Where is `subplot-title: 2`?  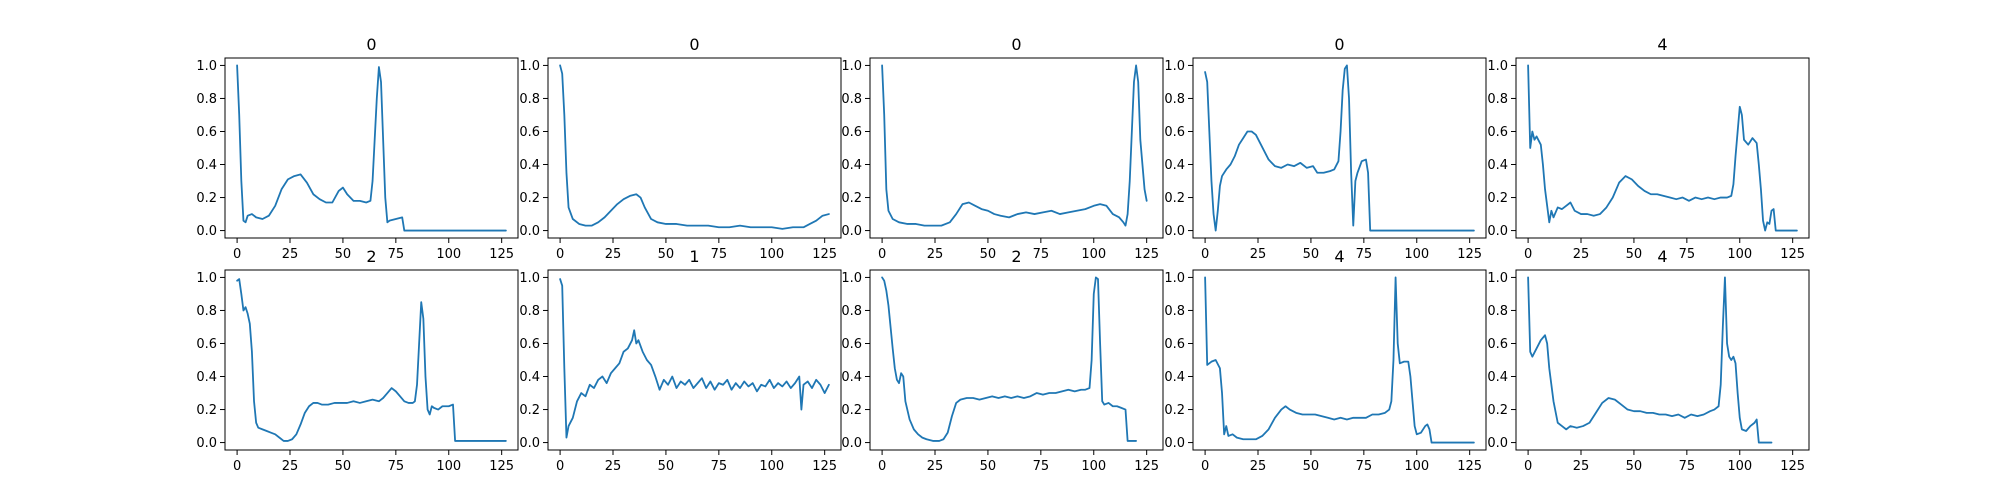 subplot-title: 2 is located at coordinates (371, 256).